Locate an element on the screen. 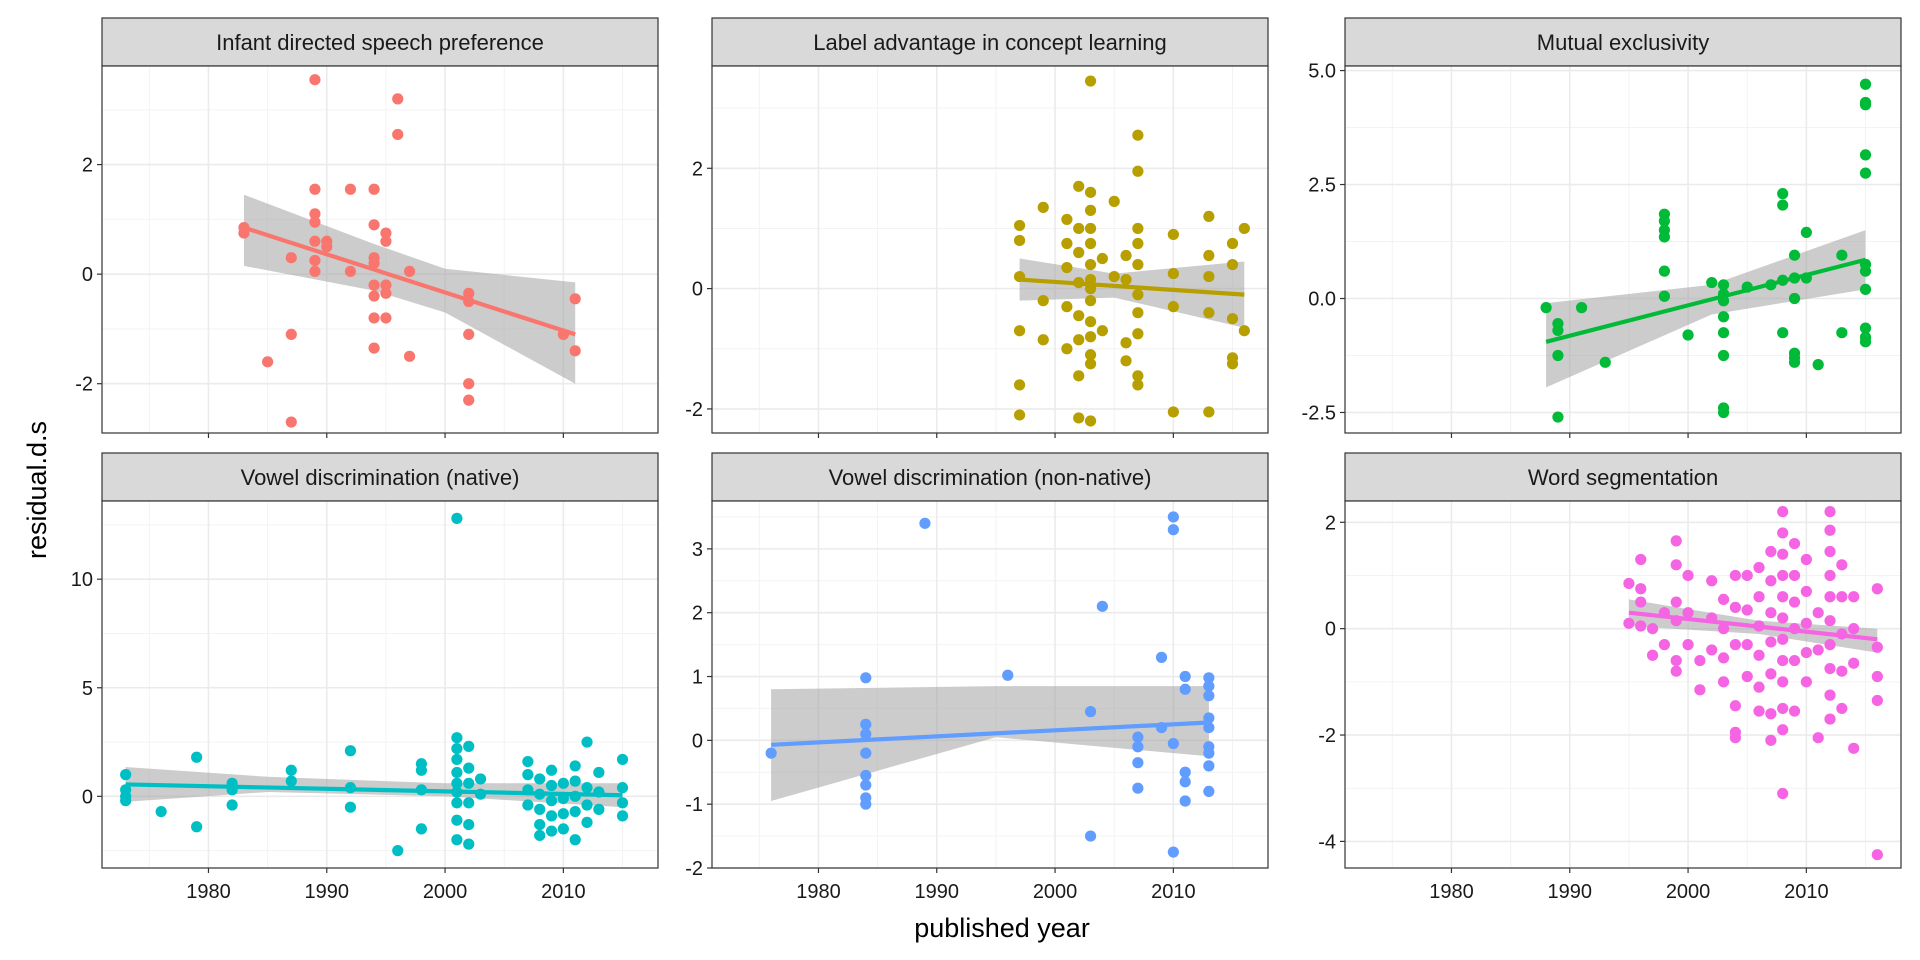  facet-title: Infant directed speech preference is located at coordinates (380, 42).